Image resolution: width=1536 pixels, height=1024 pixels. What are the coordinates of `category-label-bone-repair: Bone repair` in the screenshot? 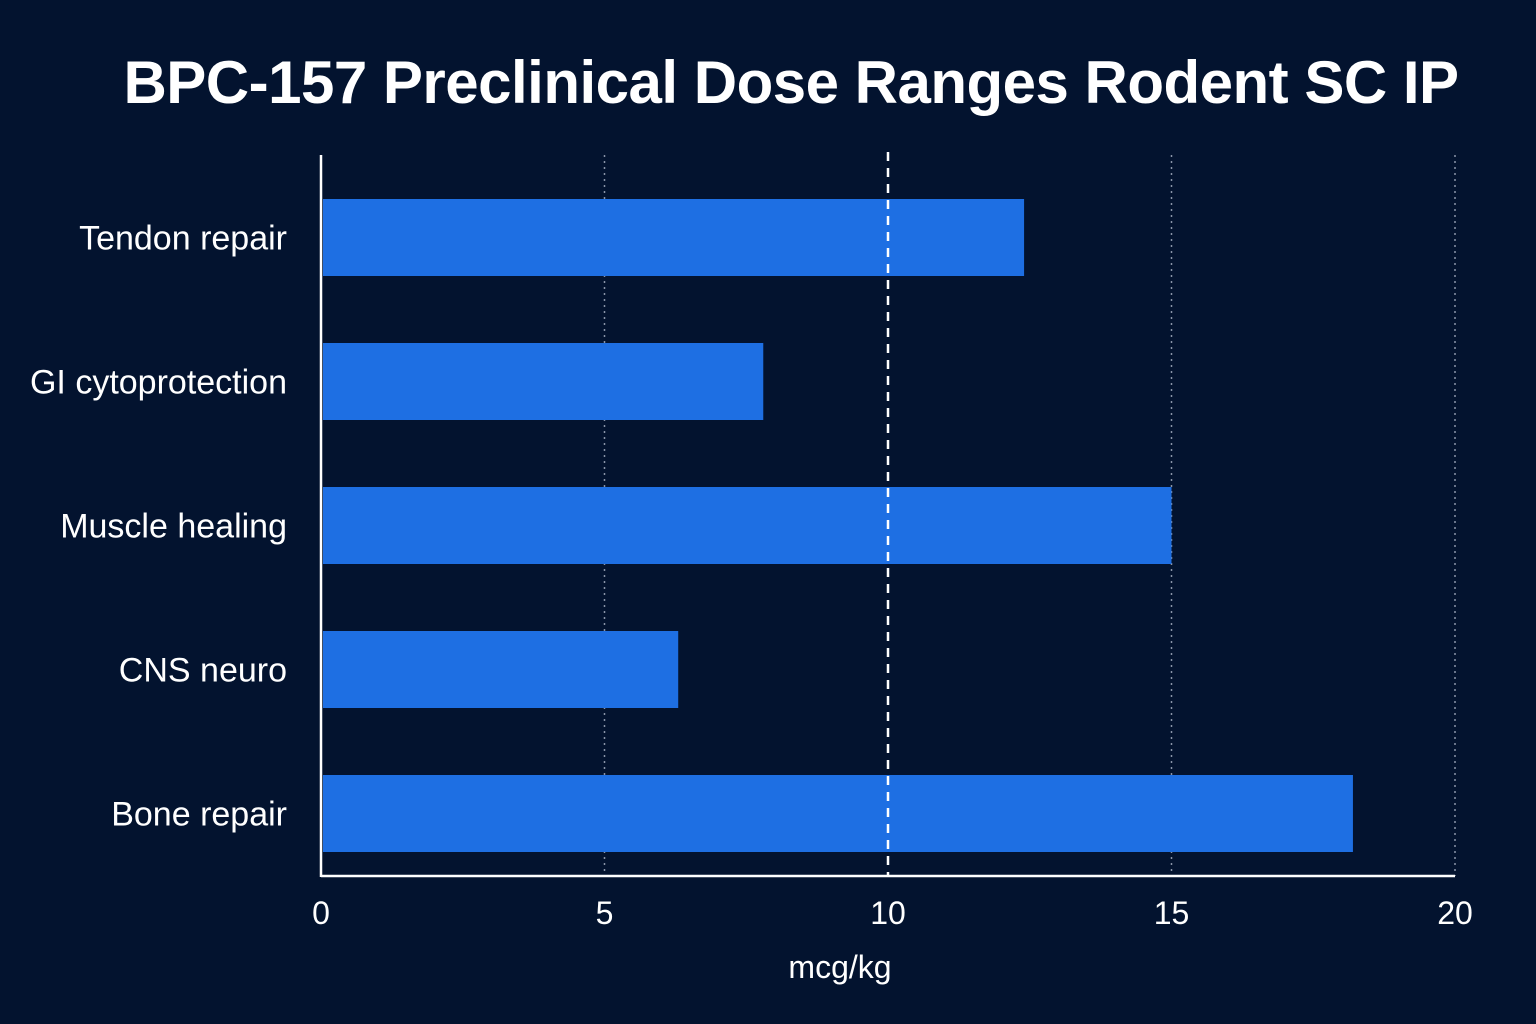 It's located at (199, 815).